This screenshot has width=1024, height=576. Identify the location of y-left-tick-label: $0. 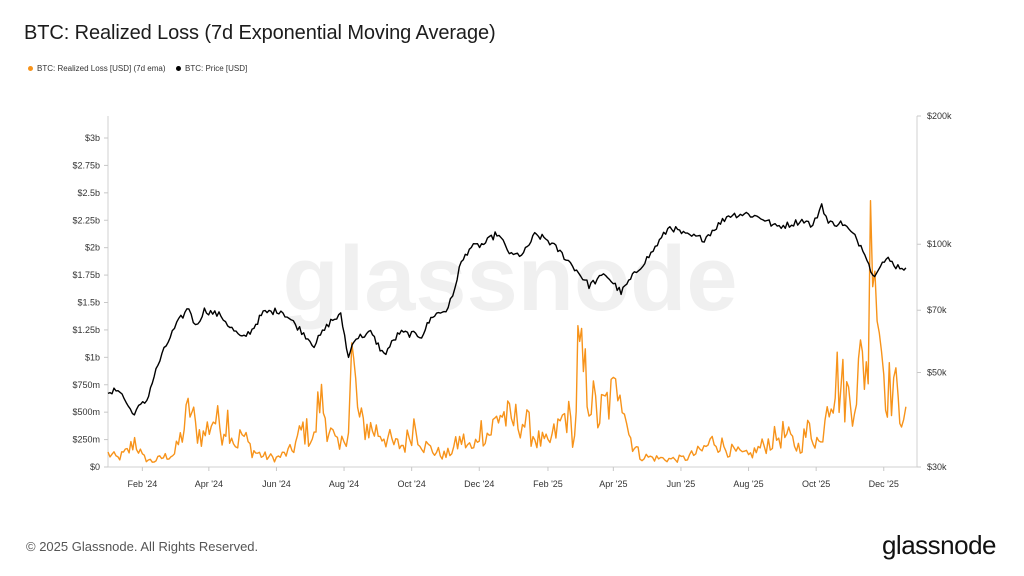
(95, 467).